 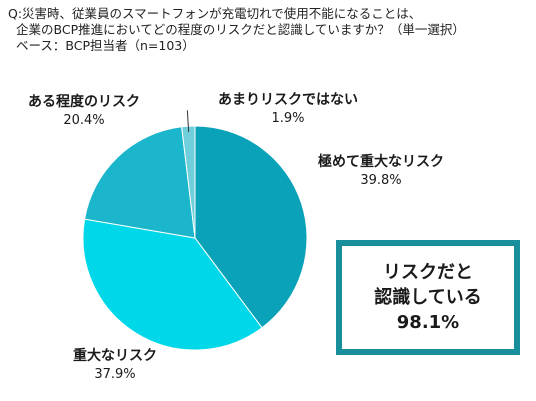 I want to click on question-base: ベース：BCP担当者（n=103）, so click(x=105, y=45).